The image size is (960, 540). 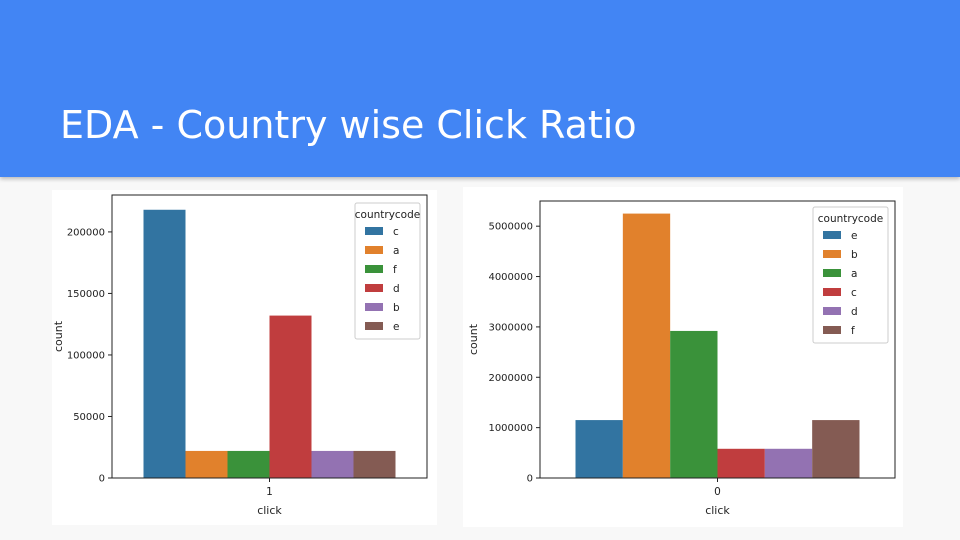 I want to click on y-tick-label: 2000000, so click(x=510, y=378).